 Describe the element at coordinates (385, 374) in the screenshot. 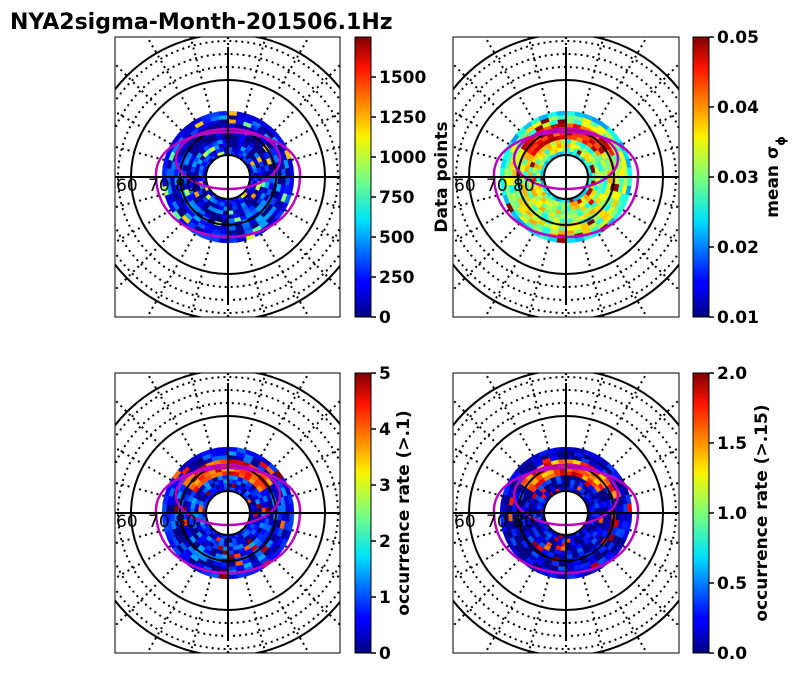

I see `colorbar-tick-label: 5` at that location.